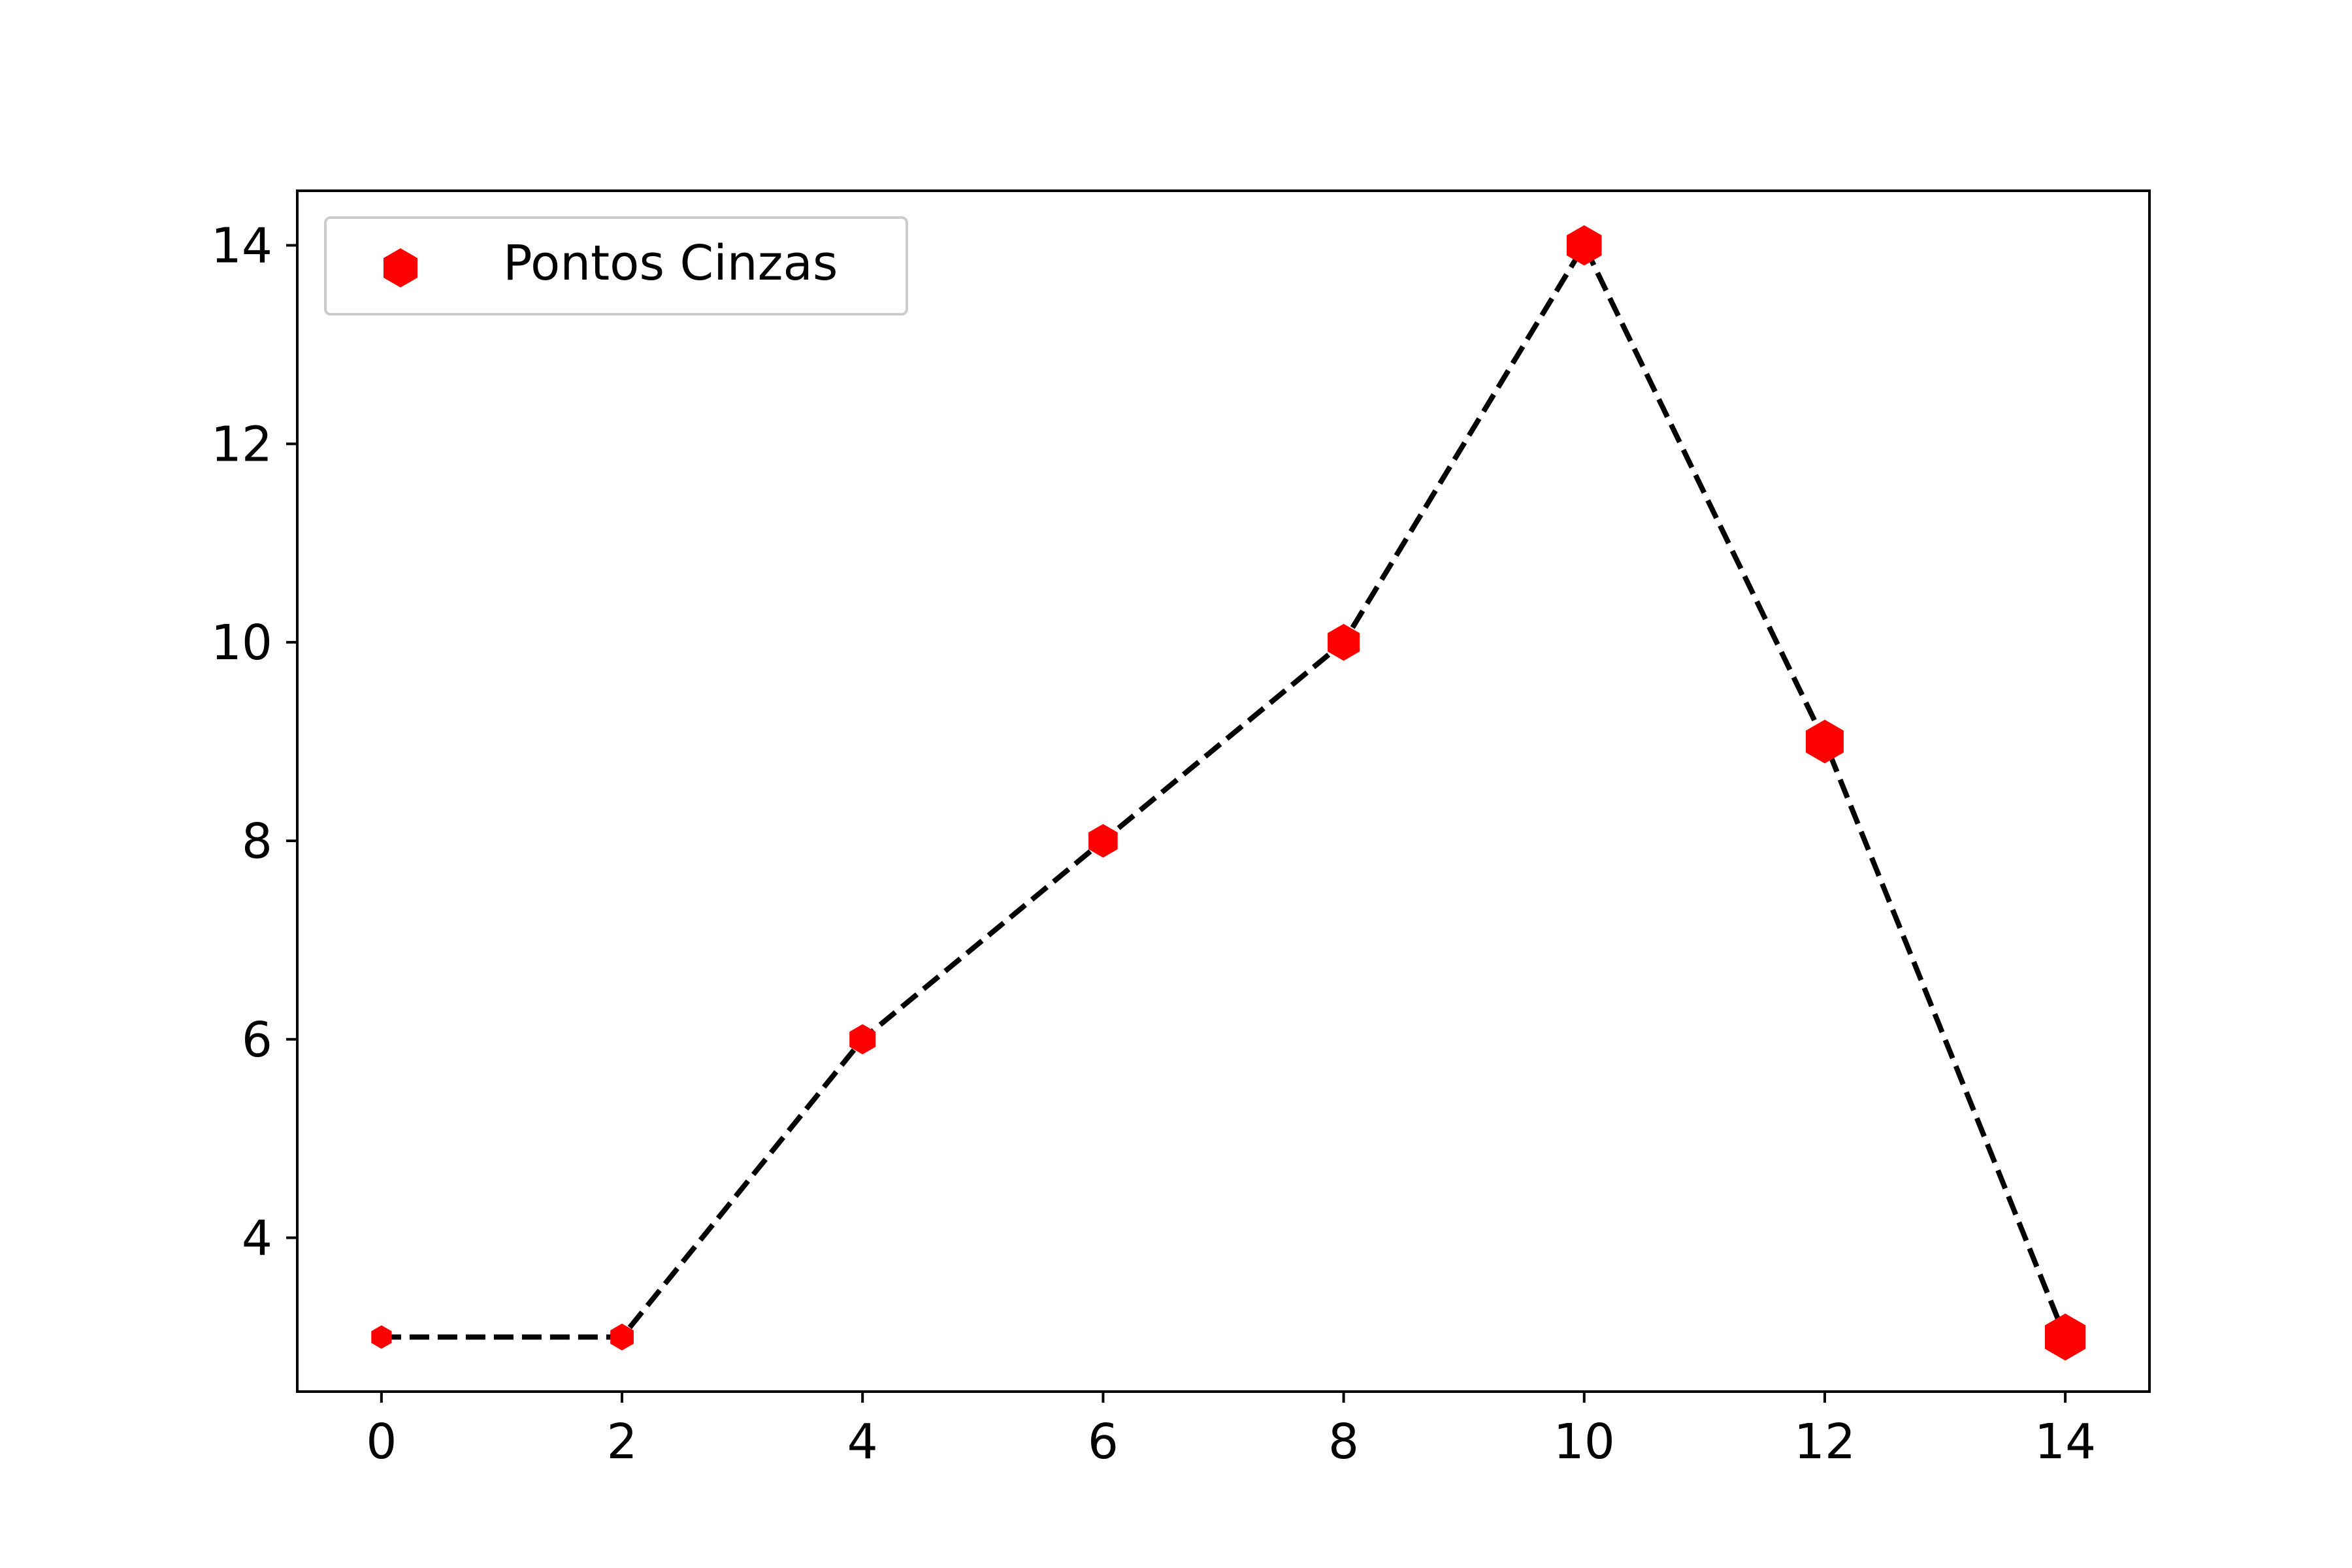 The width and height of the screenshot is (2352, 1568). What do you see at coordinates (381, 1442) in the screenshot?
I see `x-tick-label: 0` at bounding box center [381, 1442].